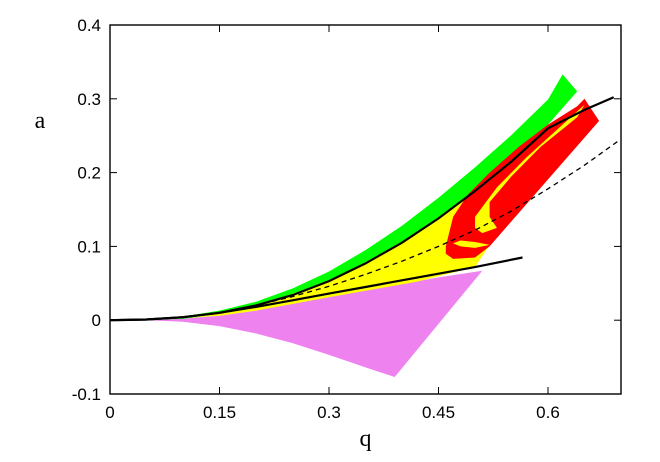  What do you see at coordinates (366, 439) in the screenshot?
I see `x-axis-label: q` at bounding box center [366, 439].